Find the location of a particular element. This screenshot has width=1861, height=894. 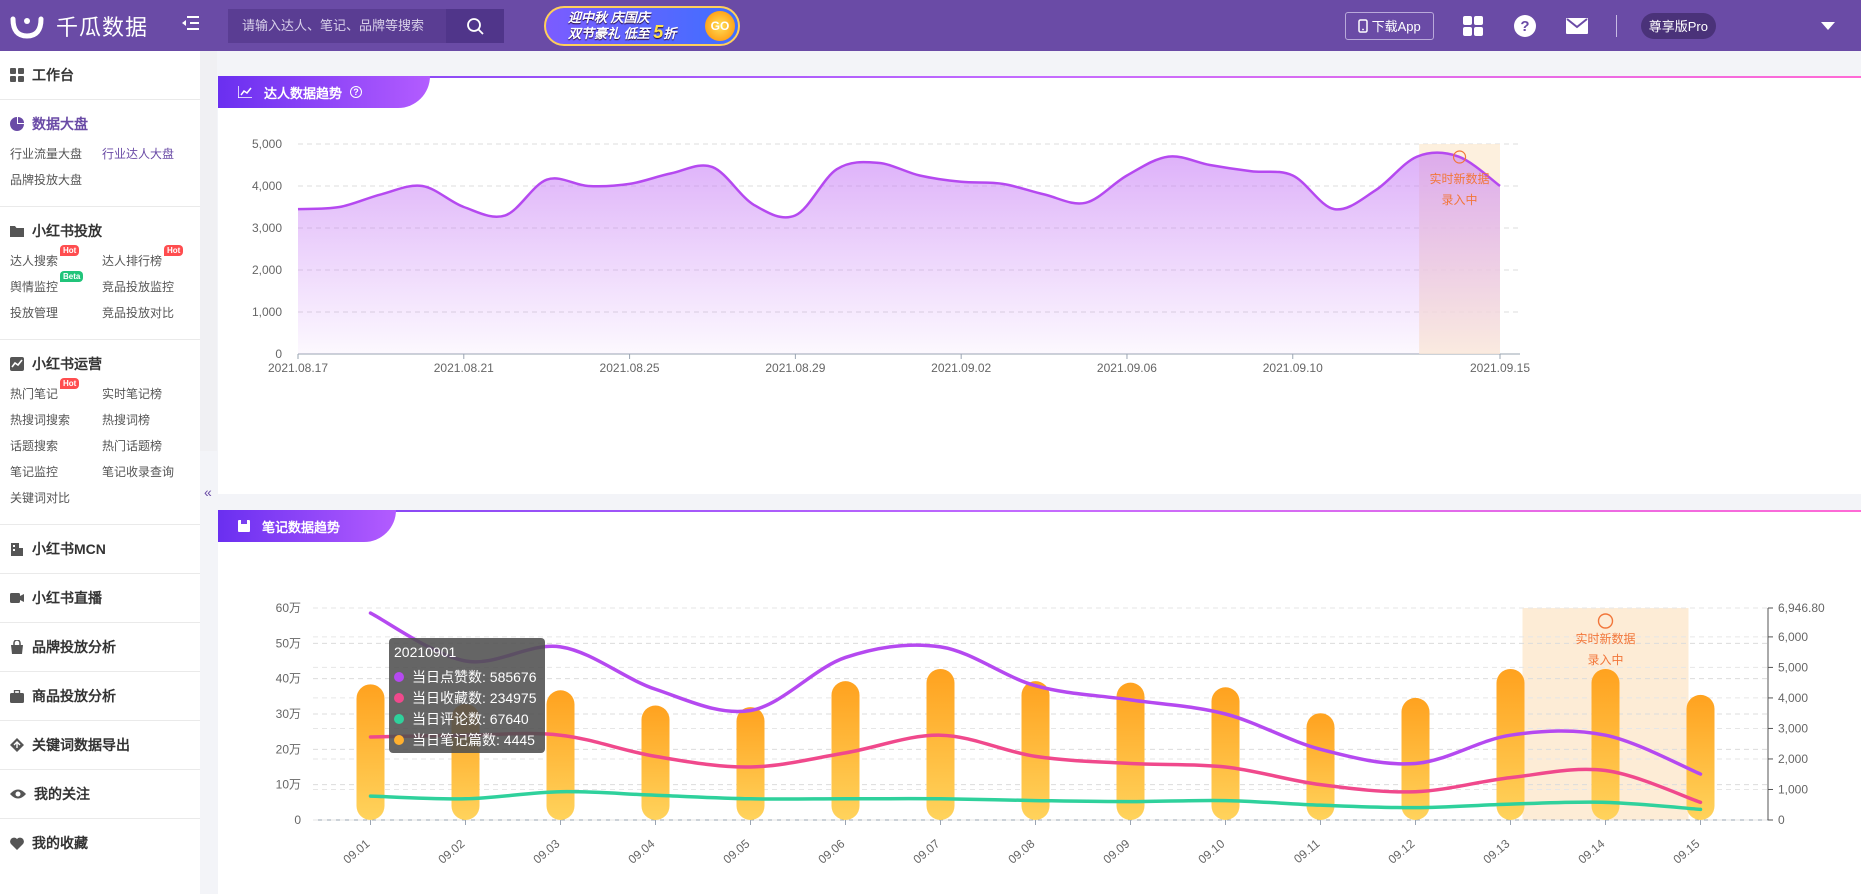

realtime-label: 录入中 is located at coordinates (1605, 659).